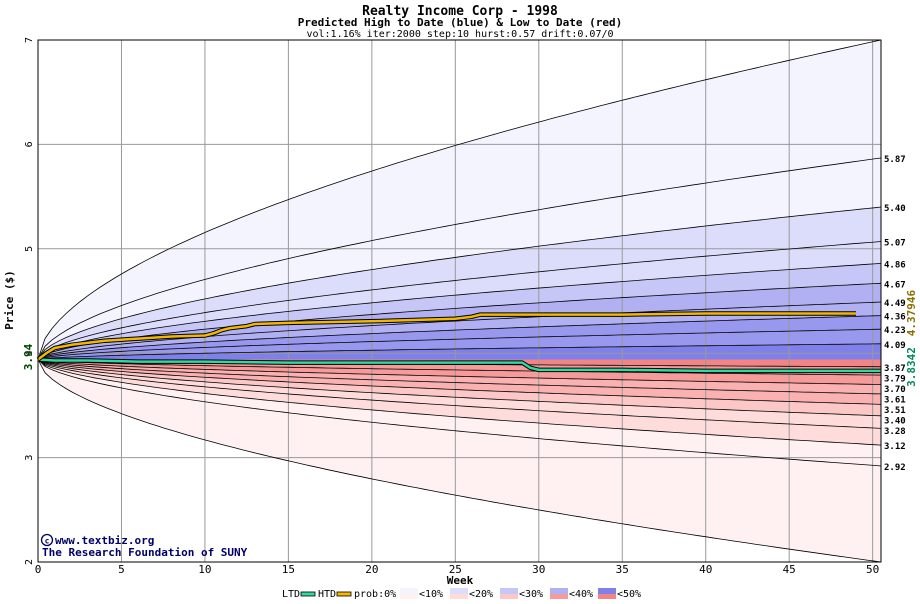  What do you see at coordinates (29, 458) in the screenshot?
I see `y-tick-label: 3` at bounding box center [29, 458].